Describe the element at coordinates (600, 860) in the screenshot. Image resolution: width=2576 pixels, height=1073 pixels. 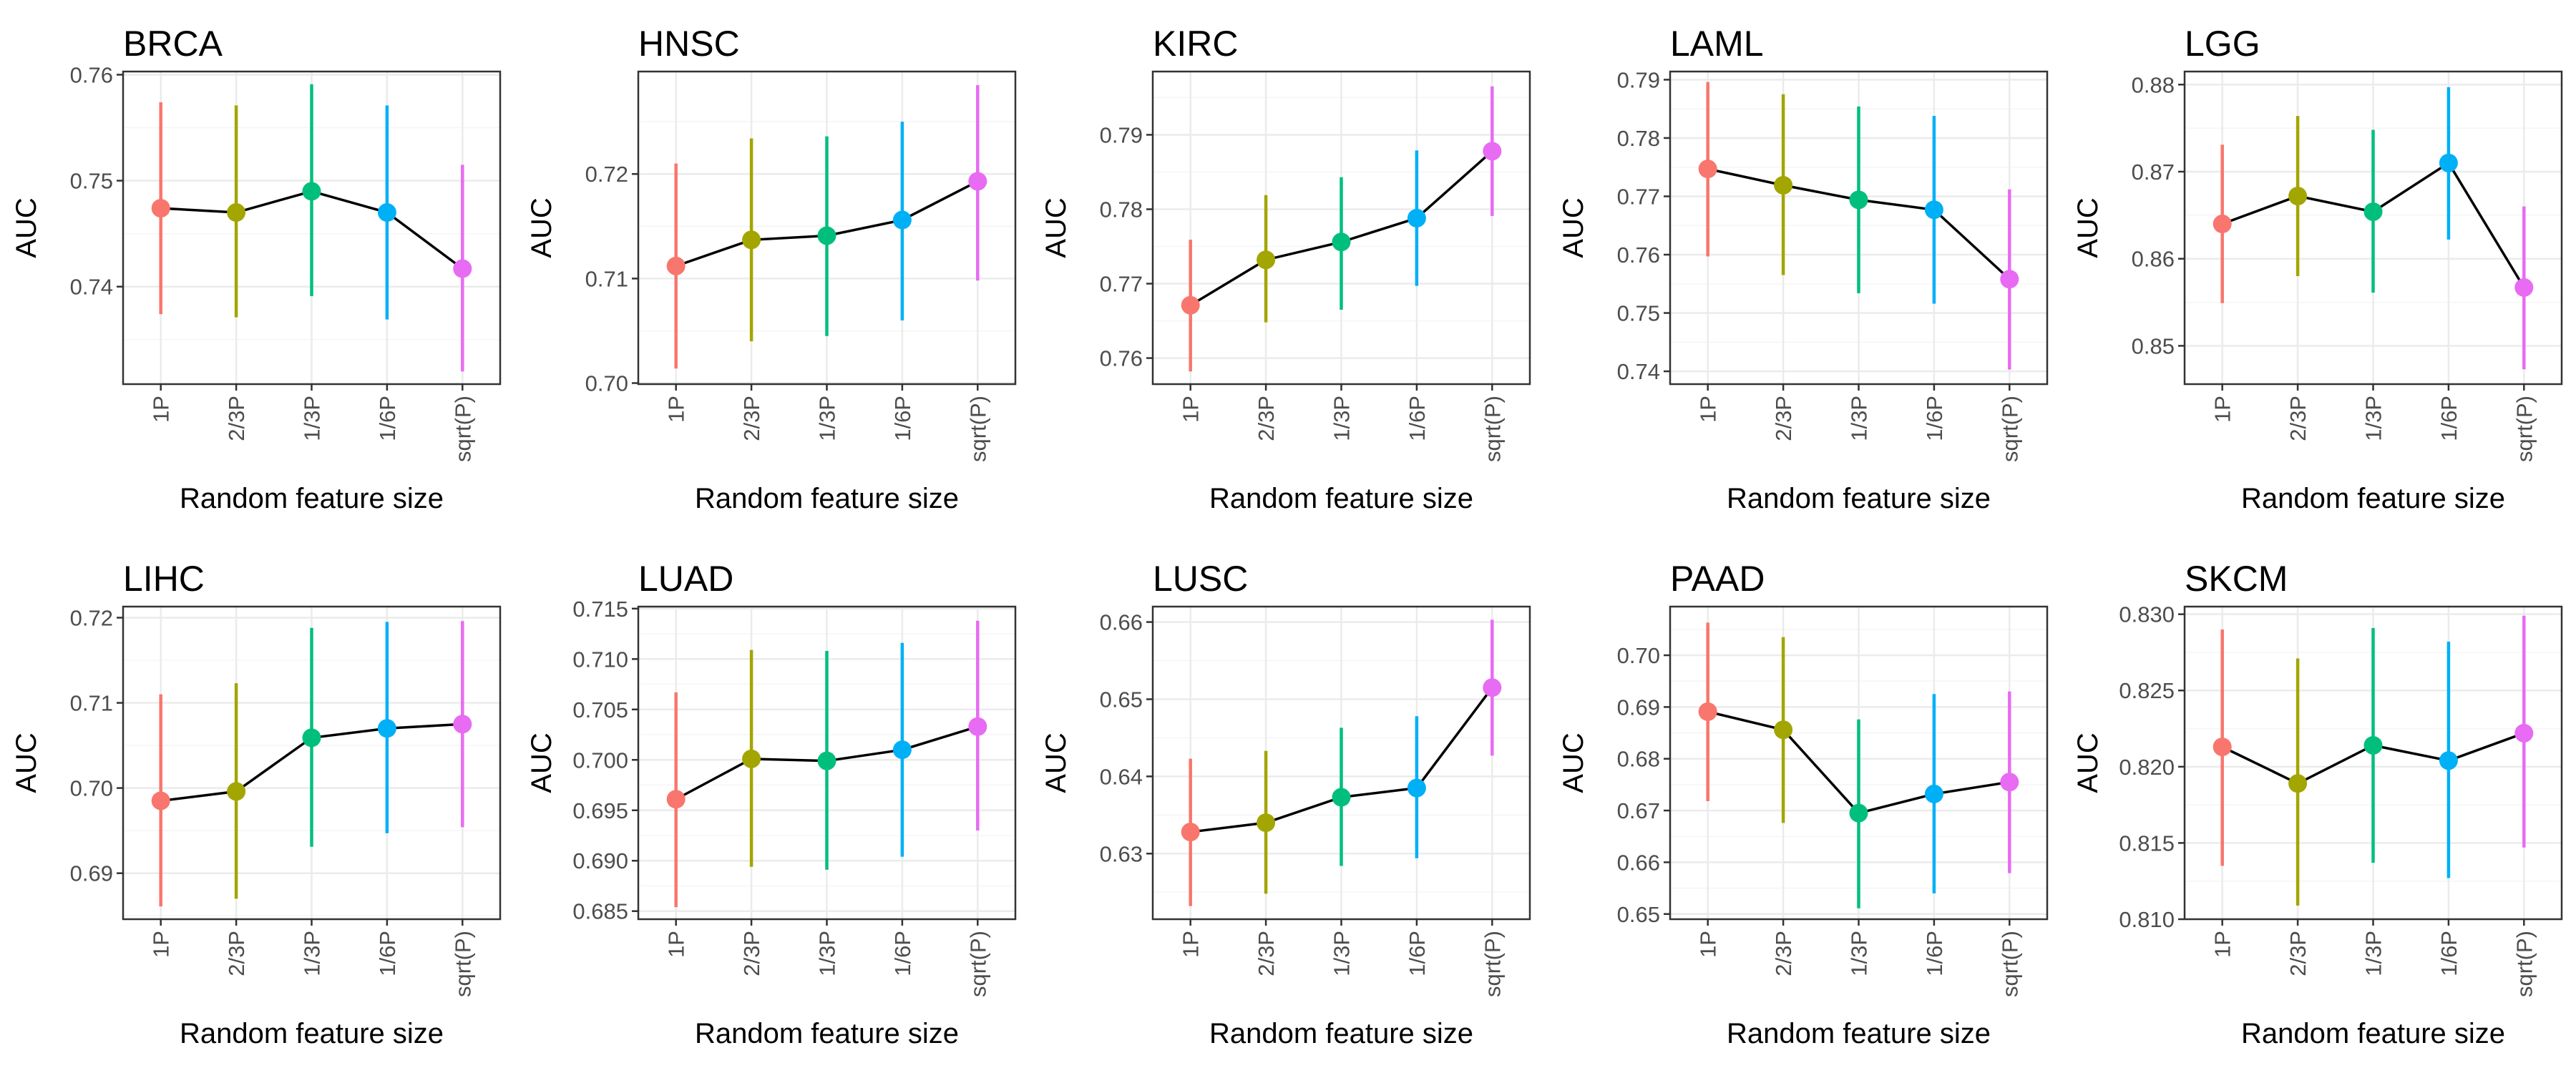
I see `y-tick-label: 0.690` at that location.